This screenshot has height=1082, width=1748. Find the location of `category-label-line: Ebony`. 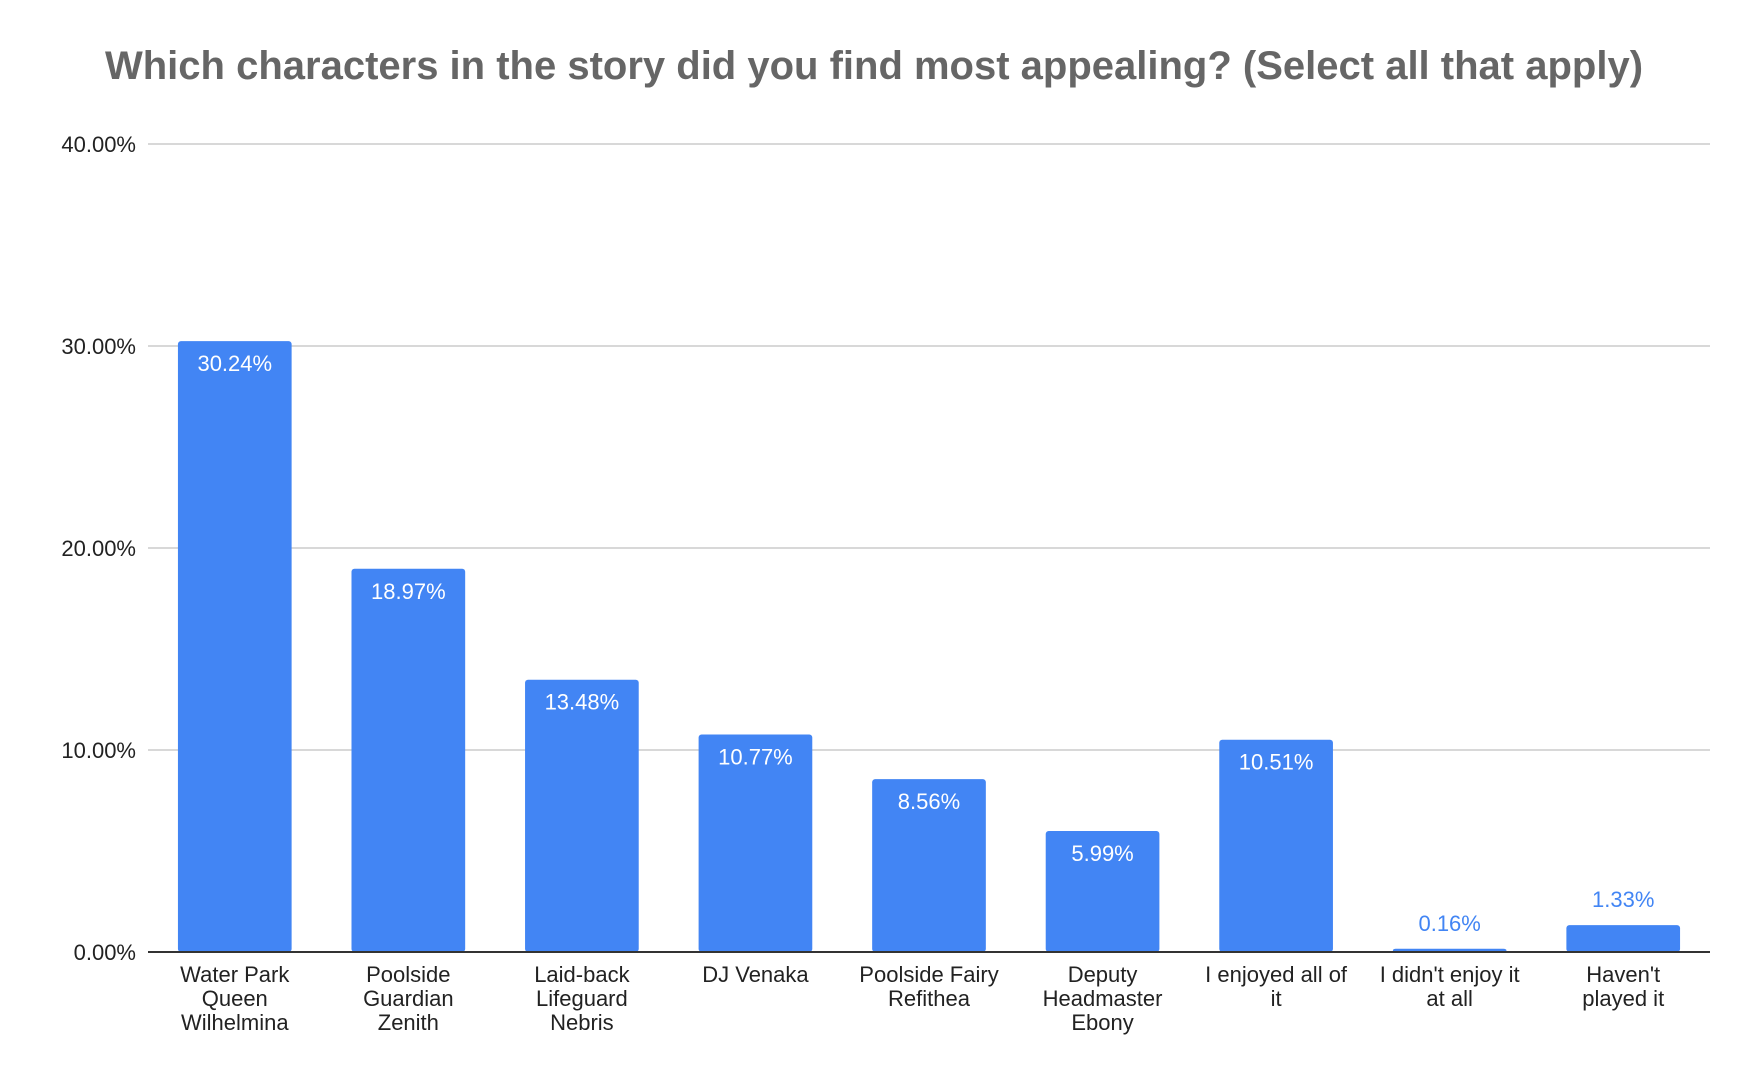

category-label-line: Ebony is located at coordinates (1102, 1022).